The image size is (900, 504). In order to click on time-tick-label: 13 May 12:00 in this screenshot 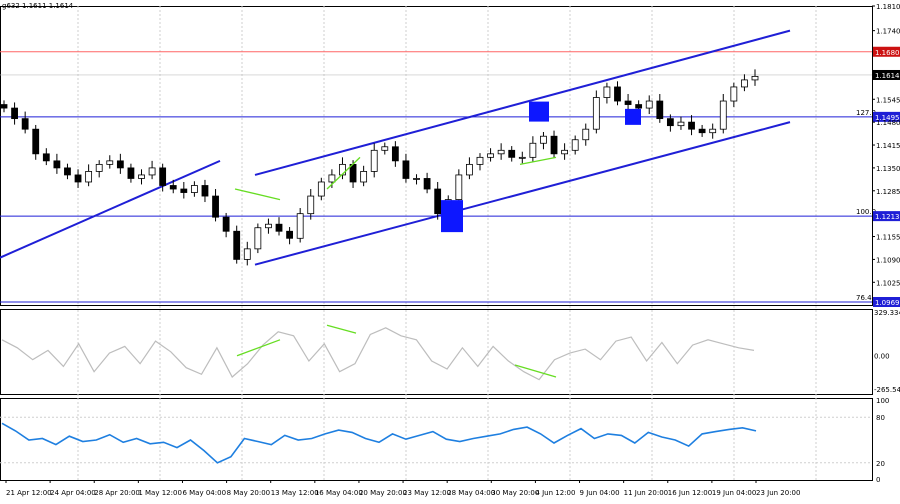, I will do `click(295, 493)`.